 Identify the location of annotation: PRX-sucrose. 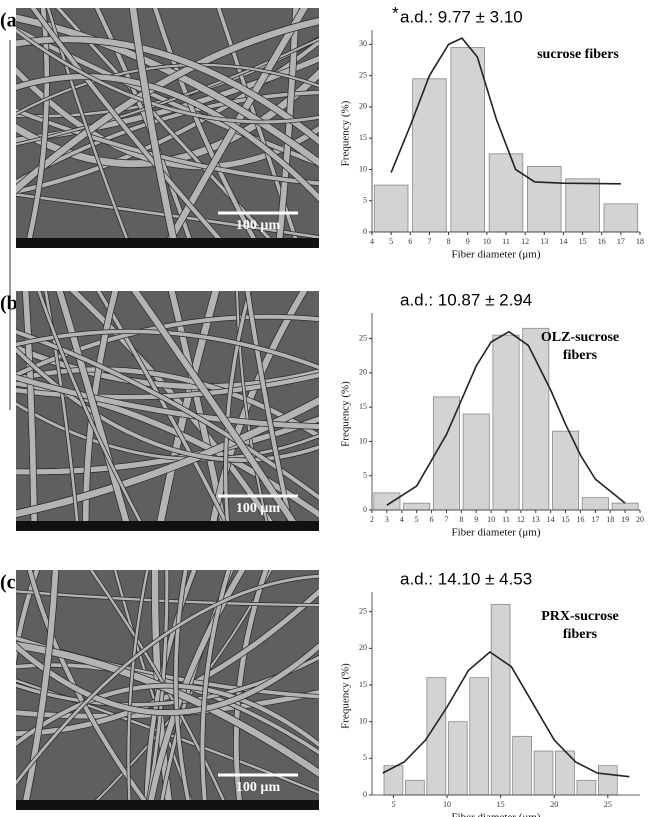
(580, 616).